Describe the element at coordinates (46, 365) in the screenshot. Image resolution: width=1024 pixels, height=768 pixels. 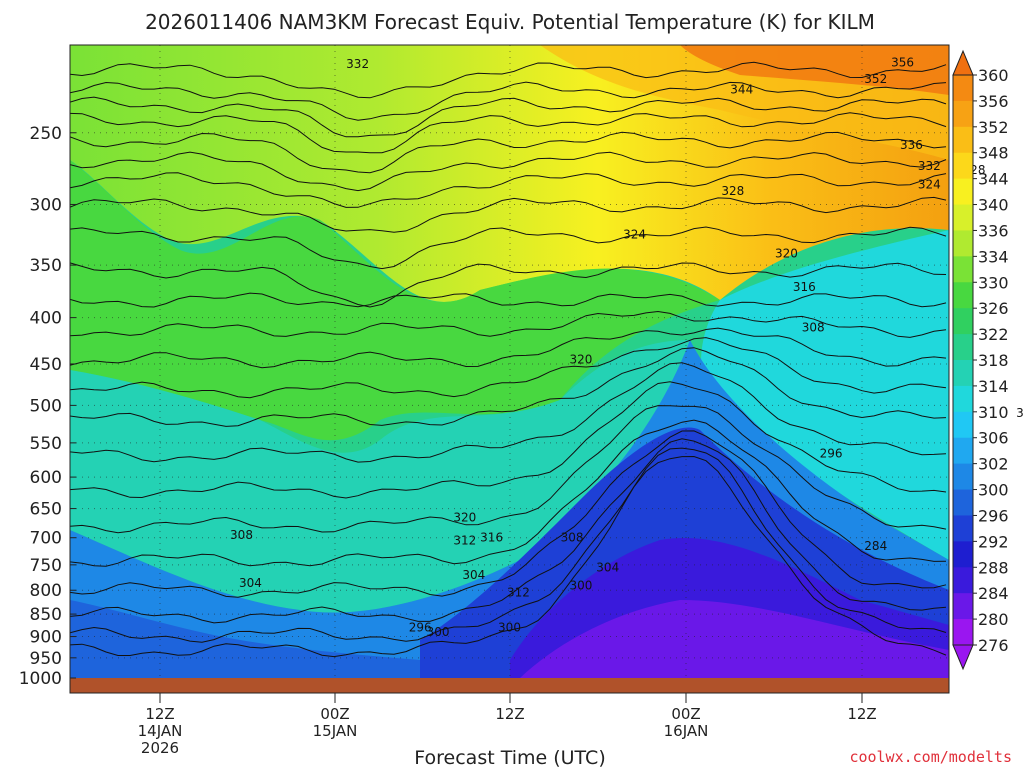
I see `y-tick-label: 450` at that location.